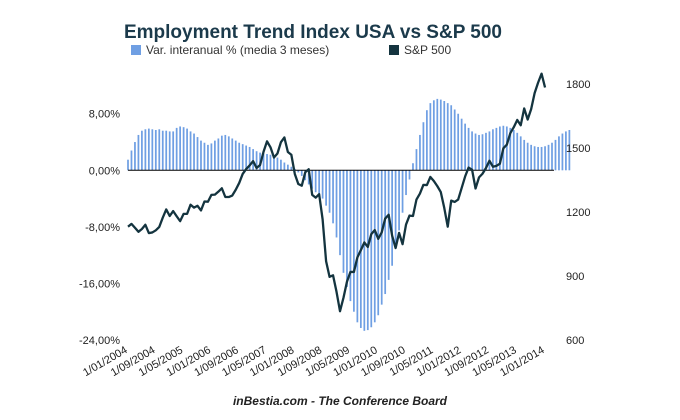 The width and height of the screenshot is (680, 420). I want to click on legend-label-variation: Var. interanual % (media 3 meses), so click(237, 50).